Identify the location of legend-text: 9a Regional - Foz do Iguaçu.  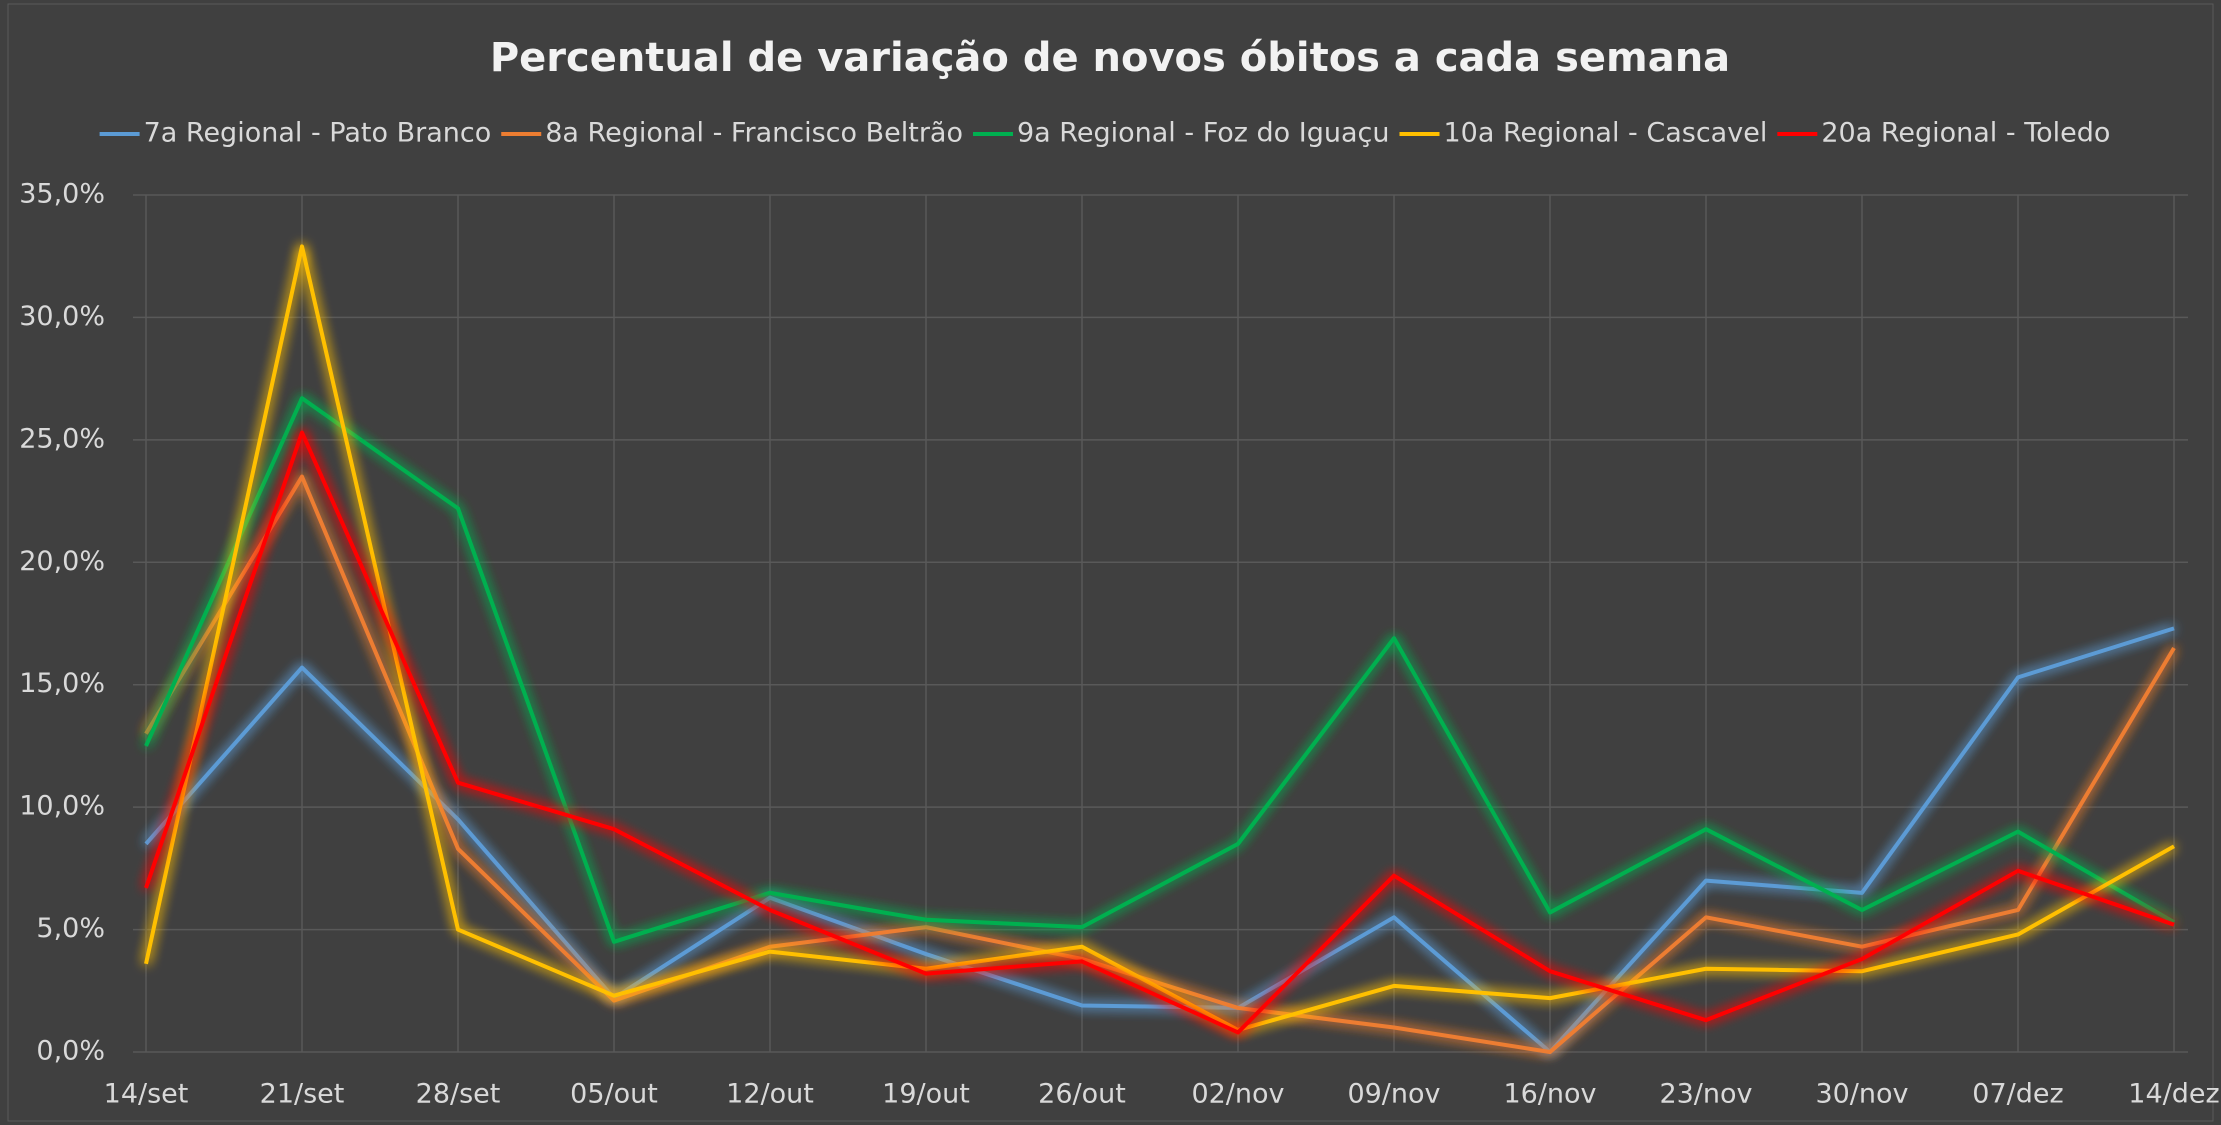
(1203, 133).